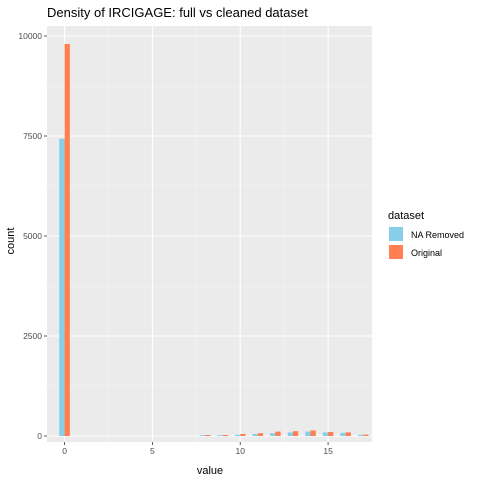 This screenshot has width=480, height=480. I want to click on y-axis-title: count, so click(11, 241).